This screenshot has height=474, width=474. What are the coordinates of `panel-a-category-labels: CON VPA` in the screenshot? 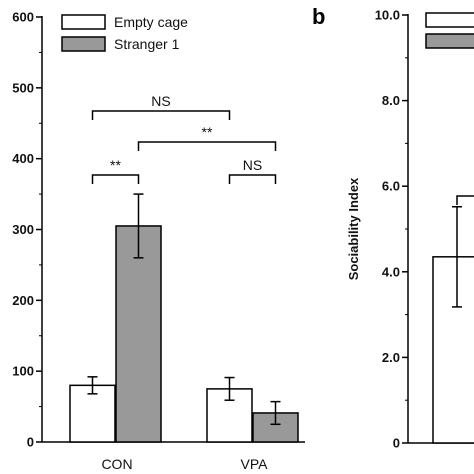 It's located at (184, 464).